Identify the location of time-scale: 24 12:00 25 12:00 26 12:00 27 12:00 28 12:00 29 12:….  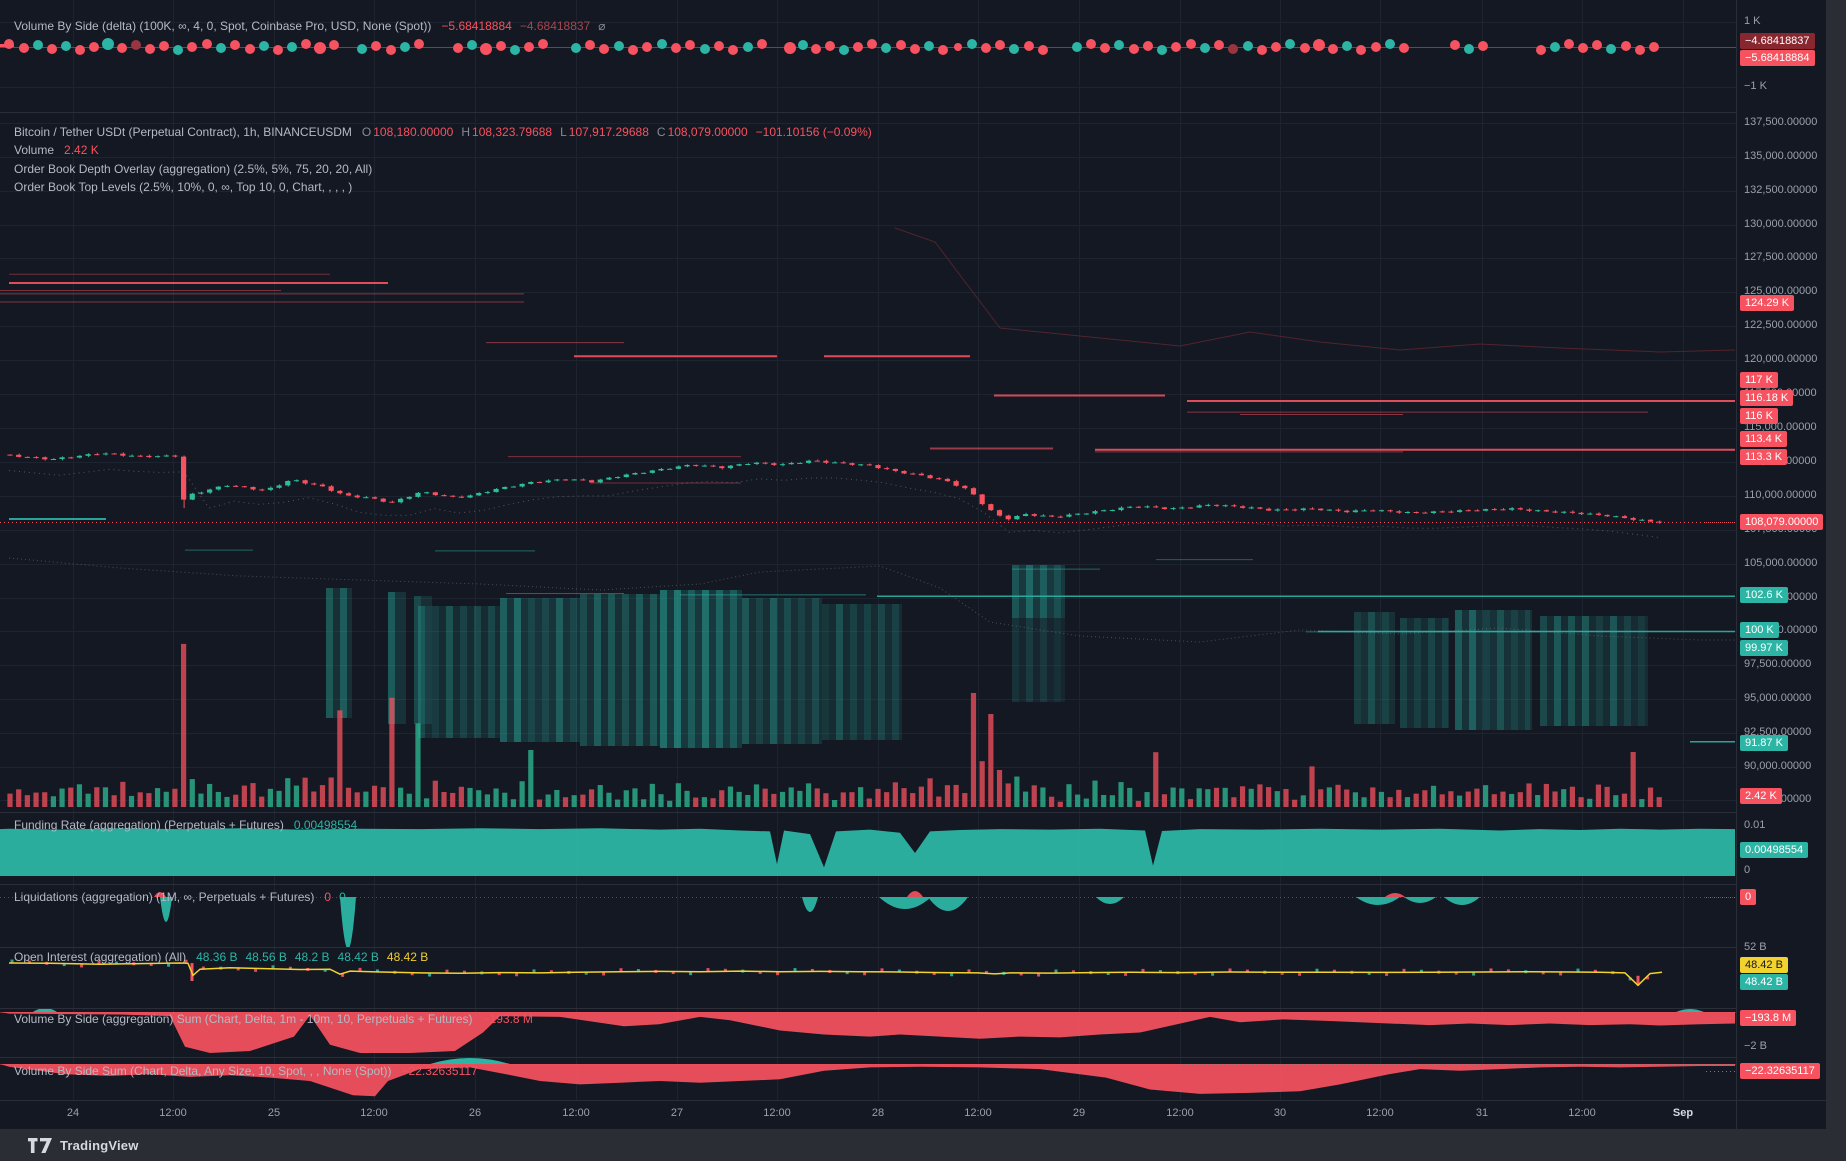
(913, 1114).